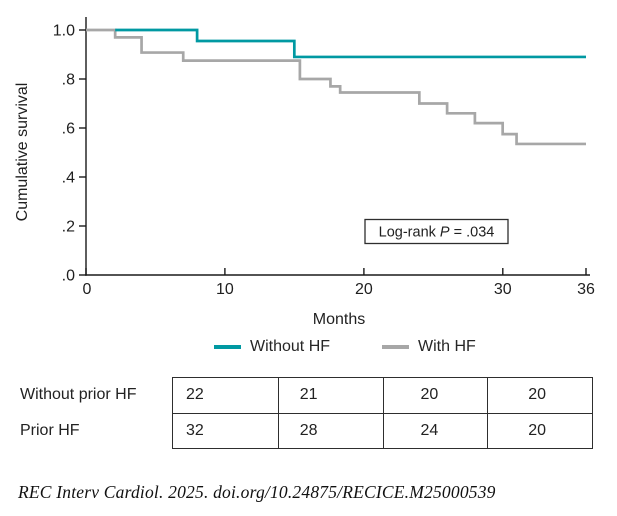 The image size is (617, 516). I want to click on y-axis-title: Cumulative survival, so click(22, 152).